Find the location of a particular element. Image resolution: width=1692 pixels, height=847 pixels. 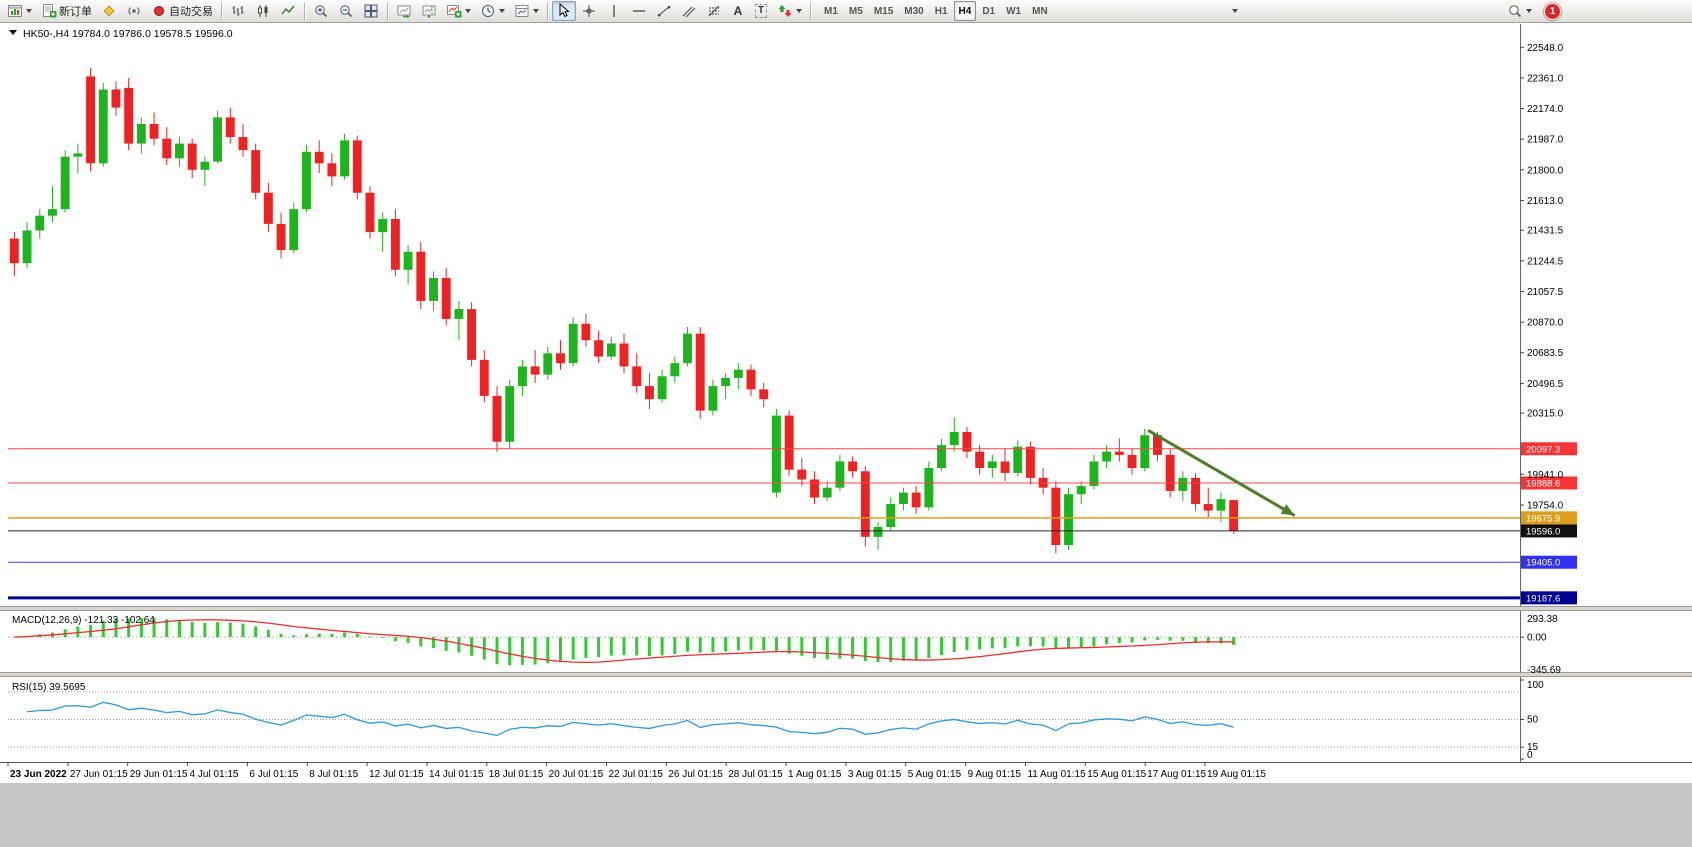

line-chart-button is located at coordinates (288, 11).